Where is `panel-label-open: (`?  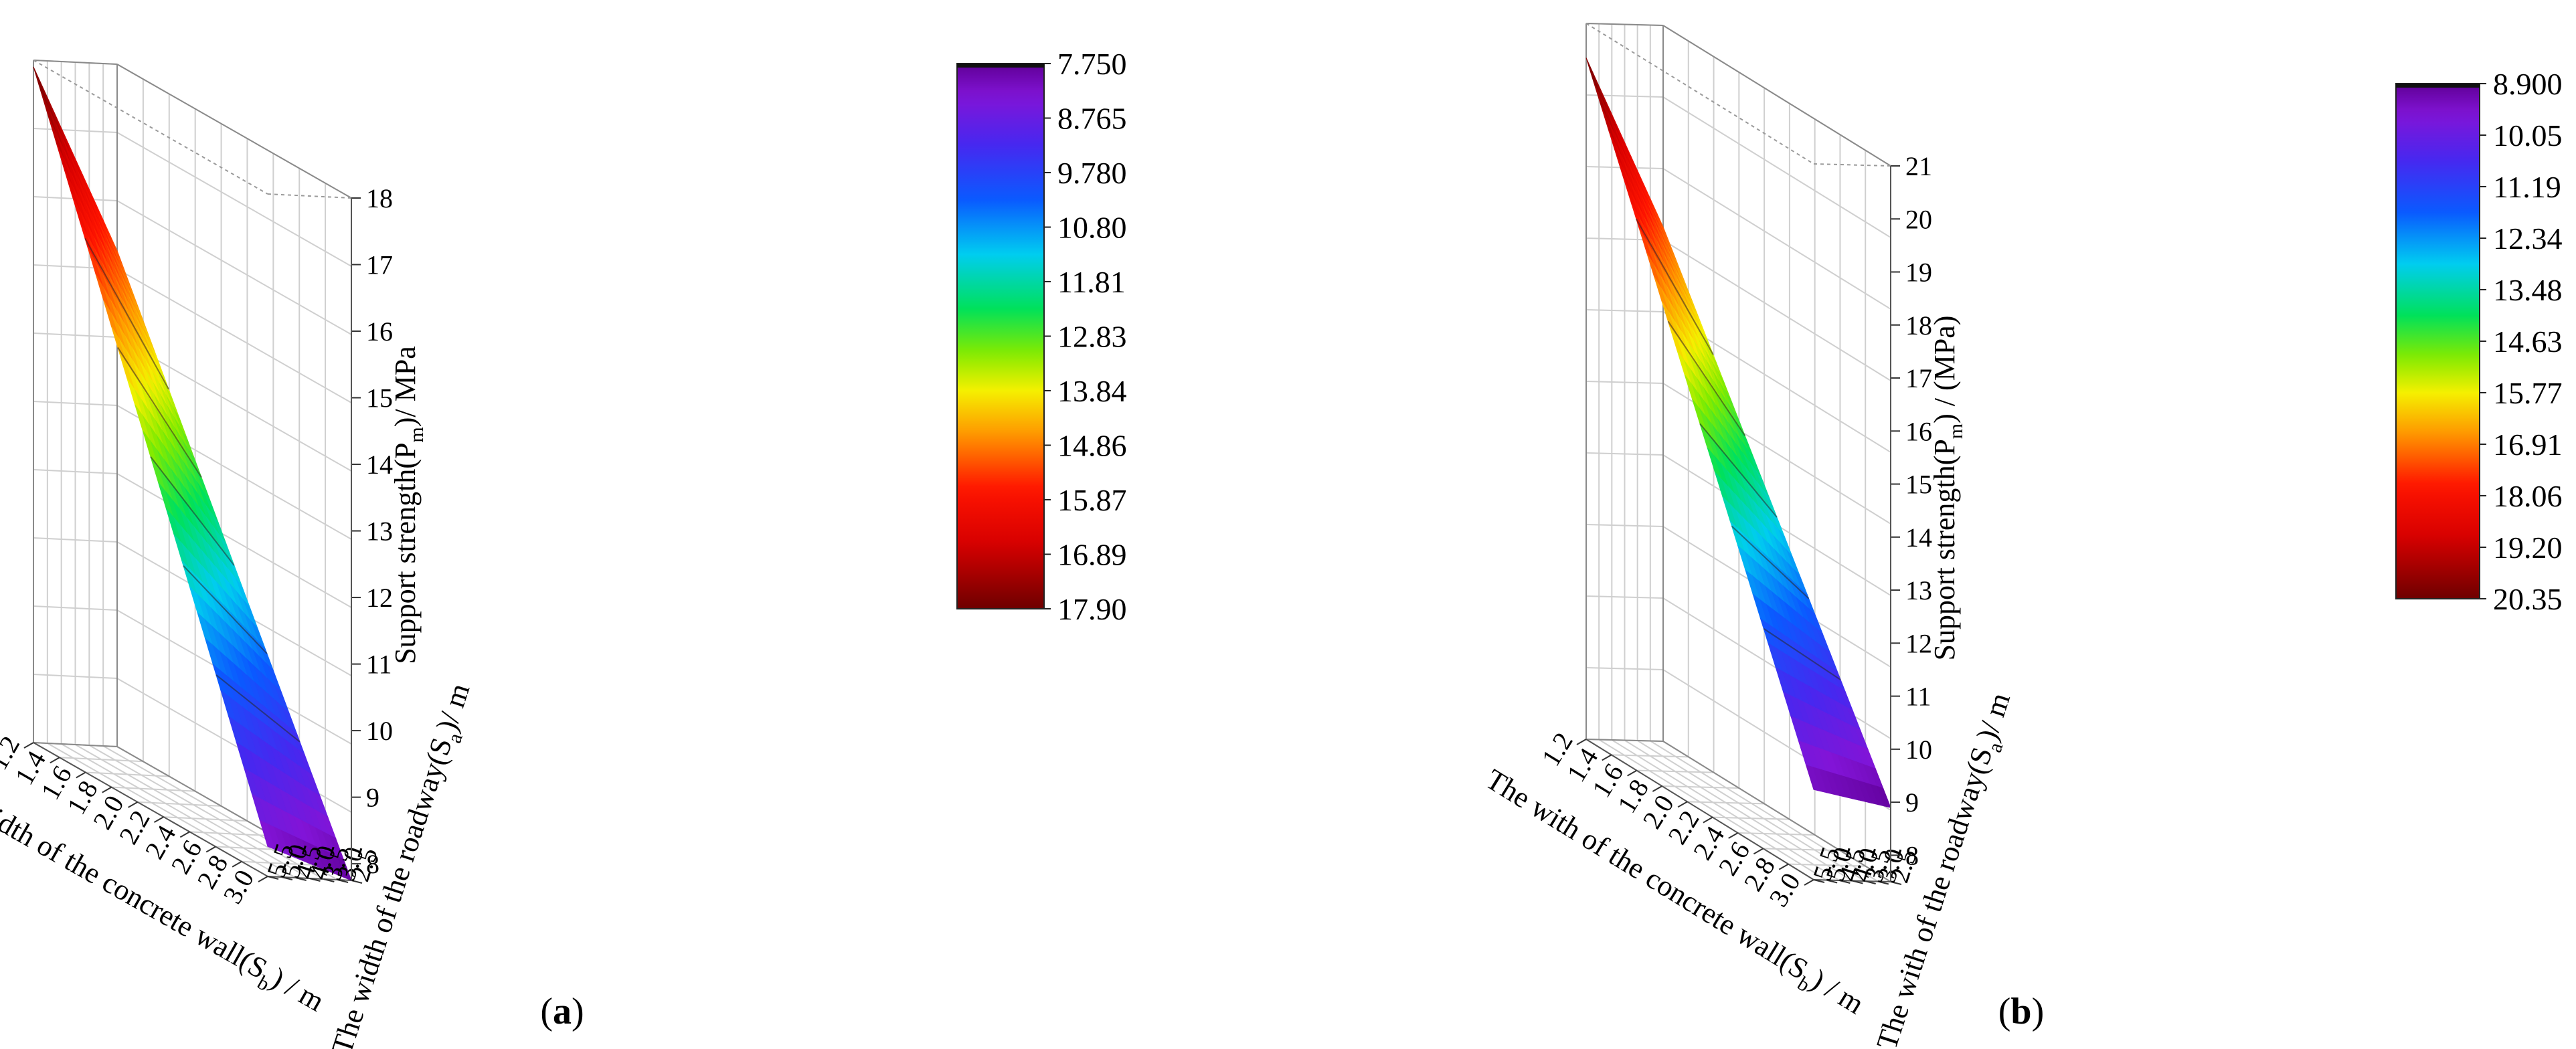
panel-label-open: ( is located at coordinates (2004, 1011).